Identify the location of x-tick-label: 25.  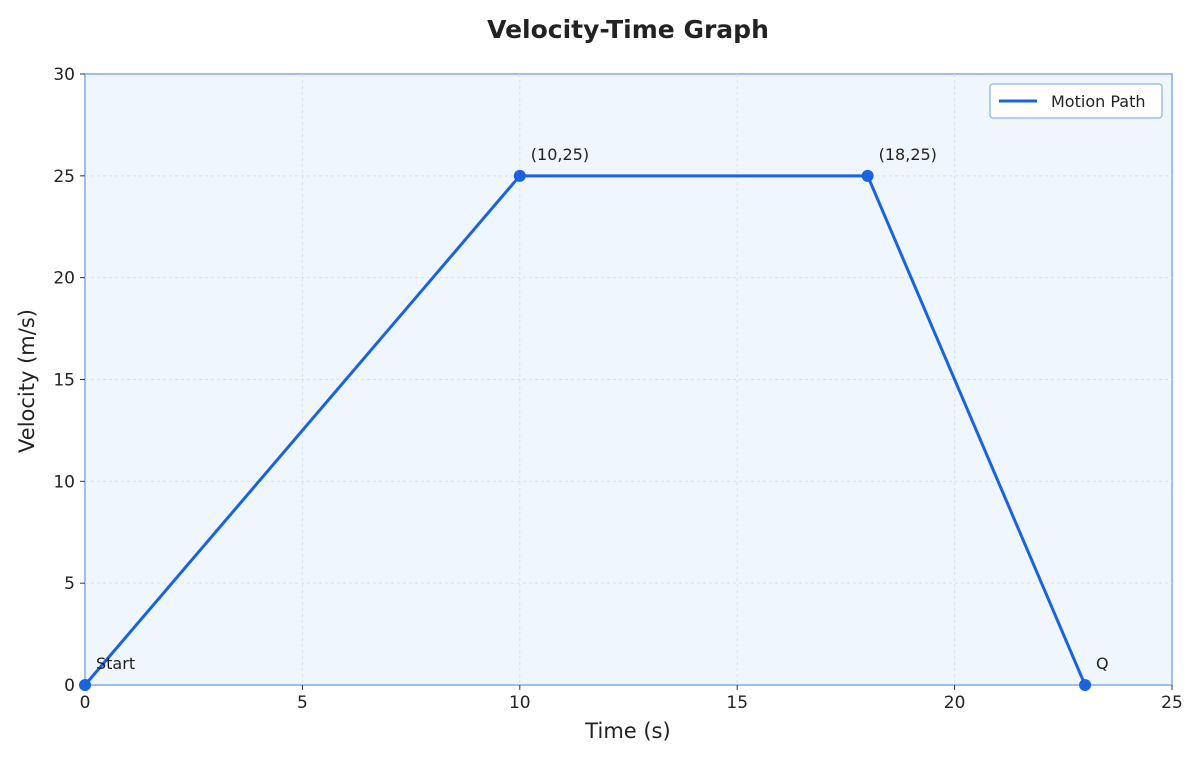
(1172, 703).